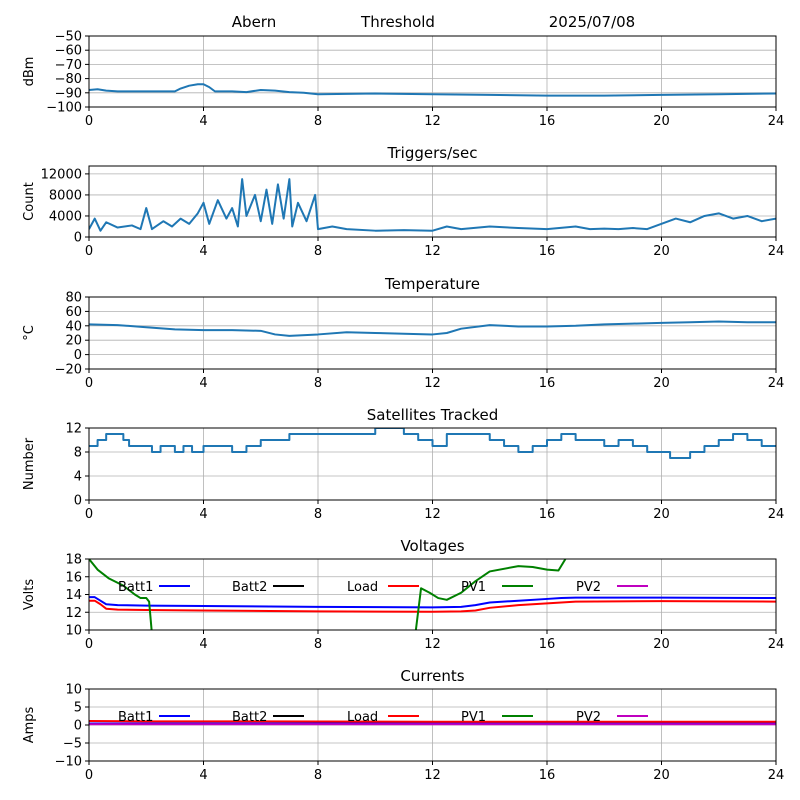 This screenshot has width=800, height=800. I want to click on y-tick-label: 8000, so click(65, 195).